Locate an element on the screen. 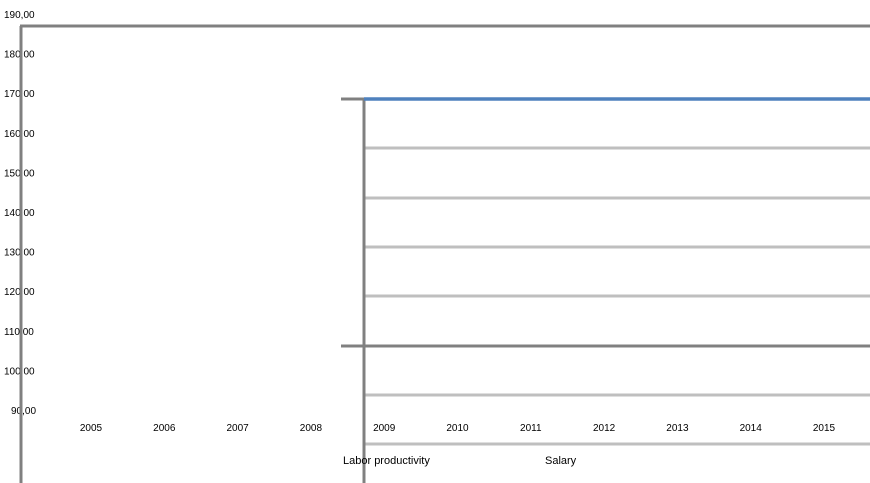 The height and width of the screenshot is (483, 870). y-tick-label: 90,00 is located at coordinates (23, 411).